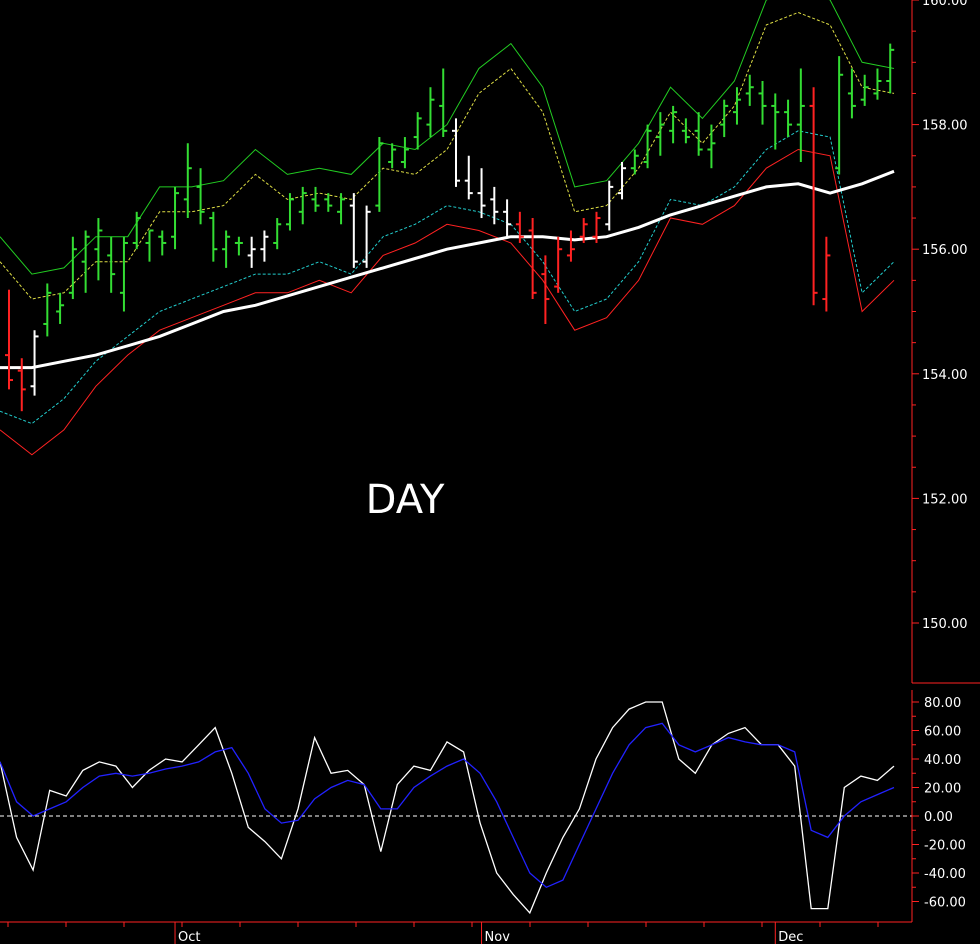 This screenshot has width=980, height=944. Describe the element at coordinates (189, 937) in the screenshot. I see `date-tick-label: Oct` at that location.